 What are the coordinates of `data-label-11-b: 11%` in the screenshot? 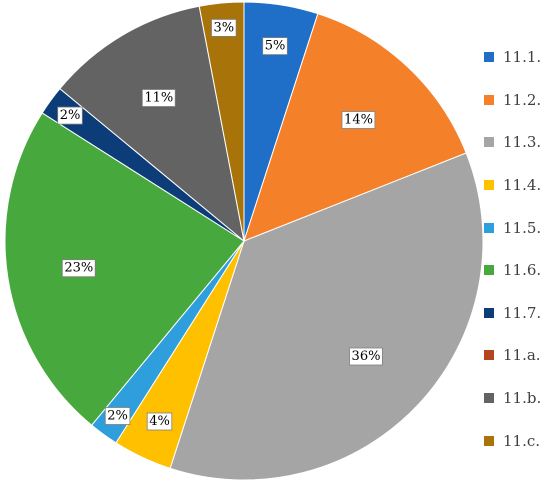 It's located at (158, 98).